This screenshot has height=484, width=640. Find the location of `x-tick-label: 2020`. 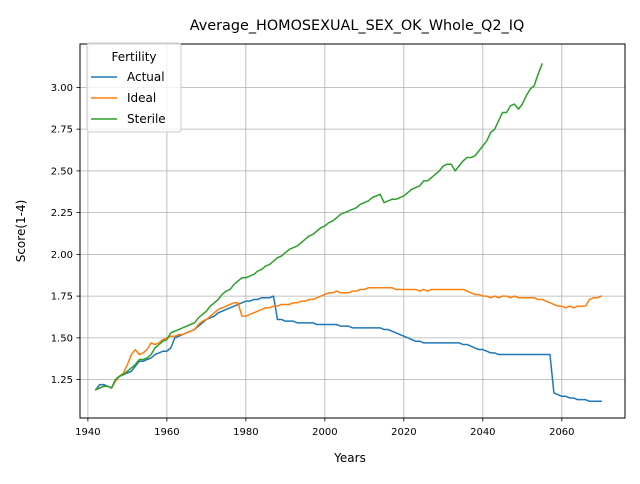

x-tick-label: 2020 is located at coordinates (403, 432).